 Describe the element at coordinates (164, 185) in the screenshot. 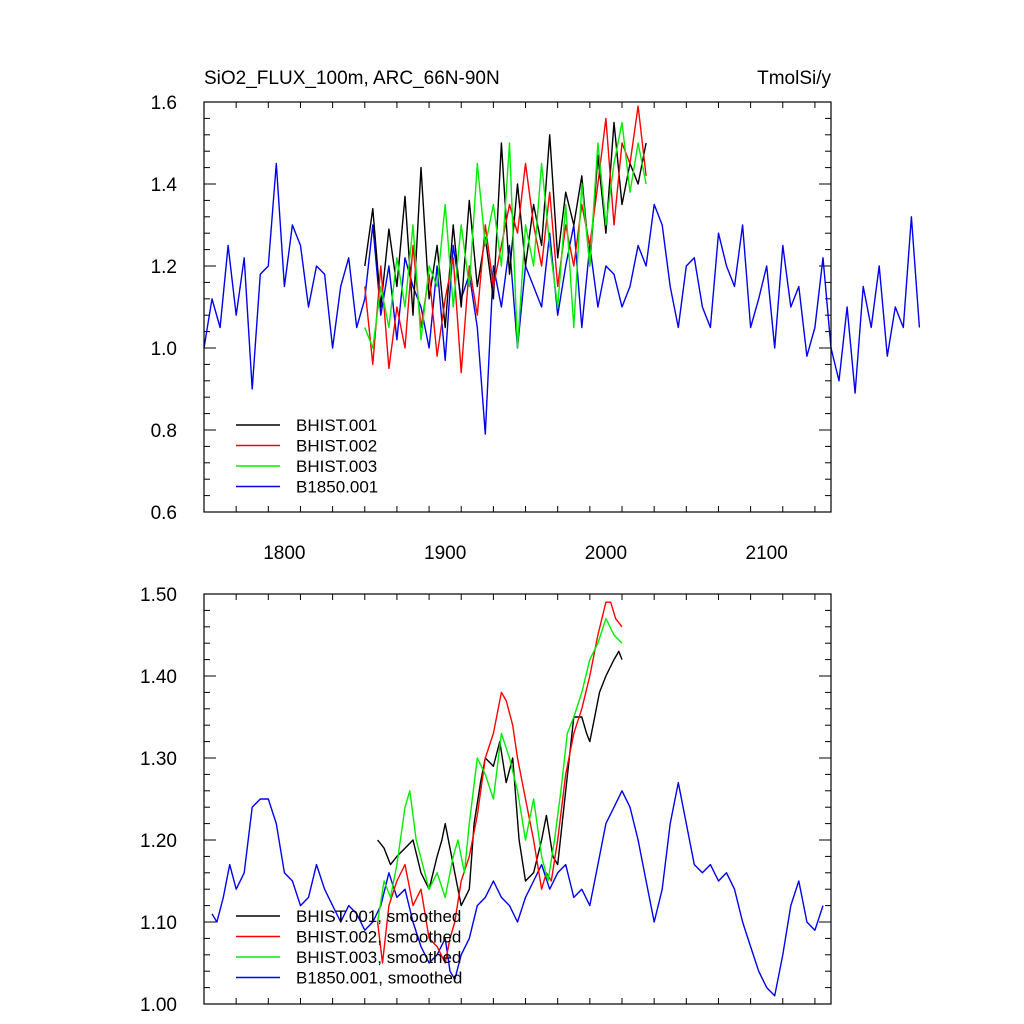

I see `top-y-tick-label: 1.4` at that location.